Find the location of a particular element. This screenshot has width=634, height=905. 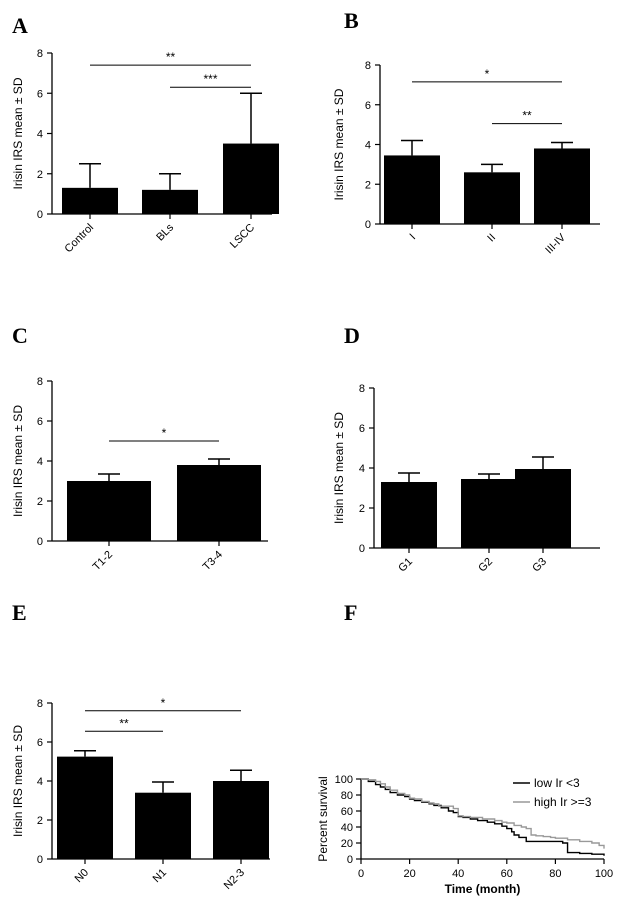

x-tick-label-lscc: LSCC is located at coordinates (242, 236).